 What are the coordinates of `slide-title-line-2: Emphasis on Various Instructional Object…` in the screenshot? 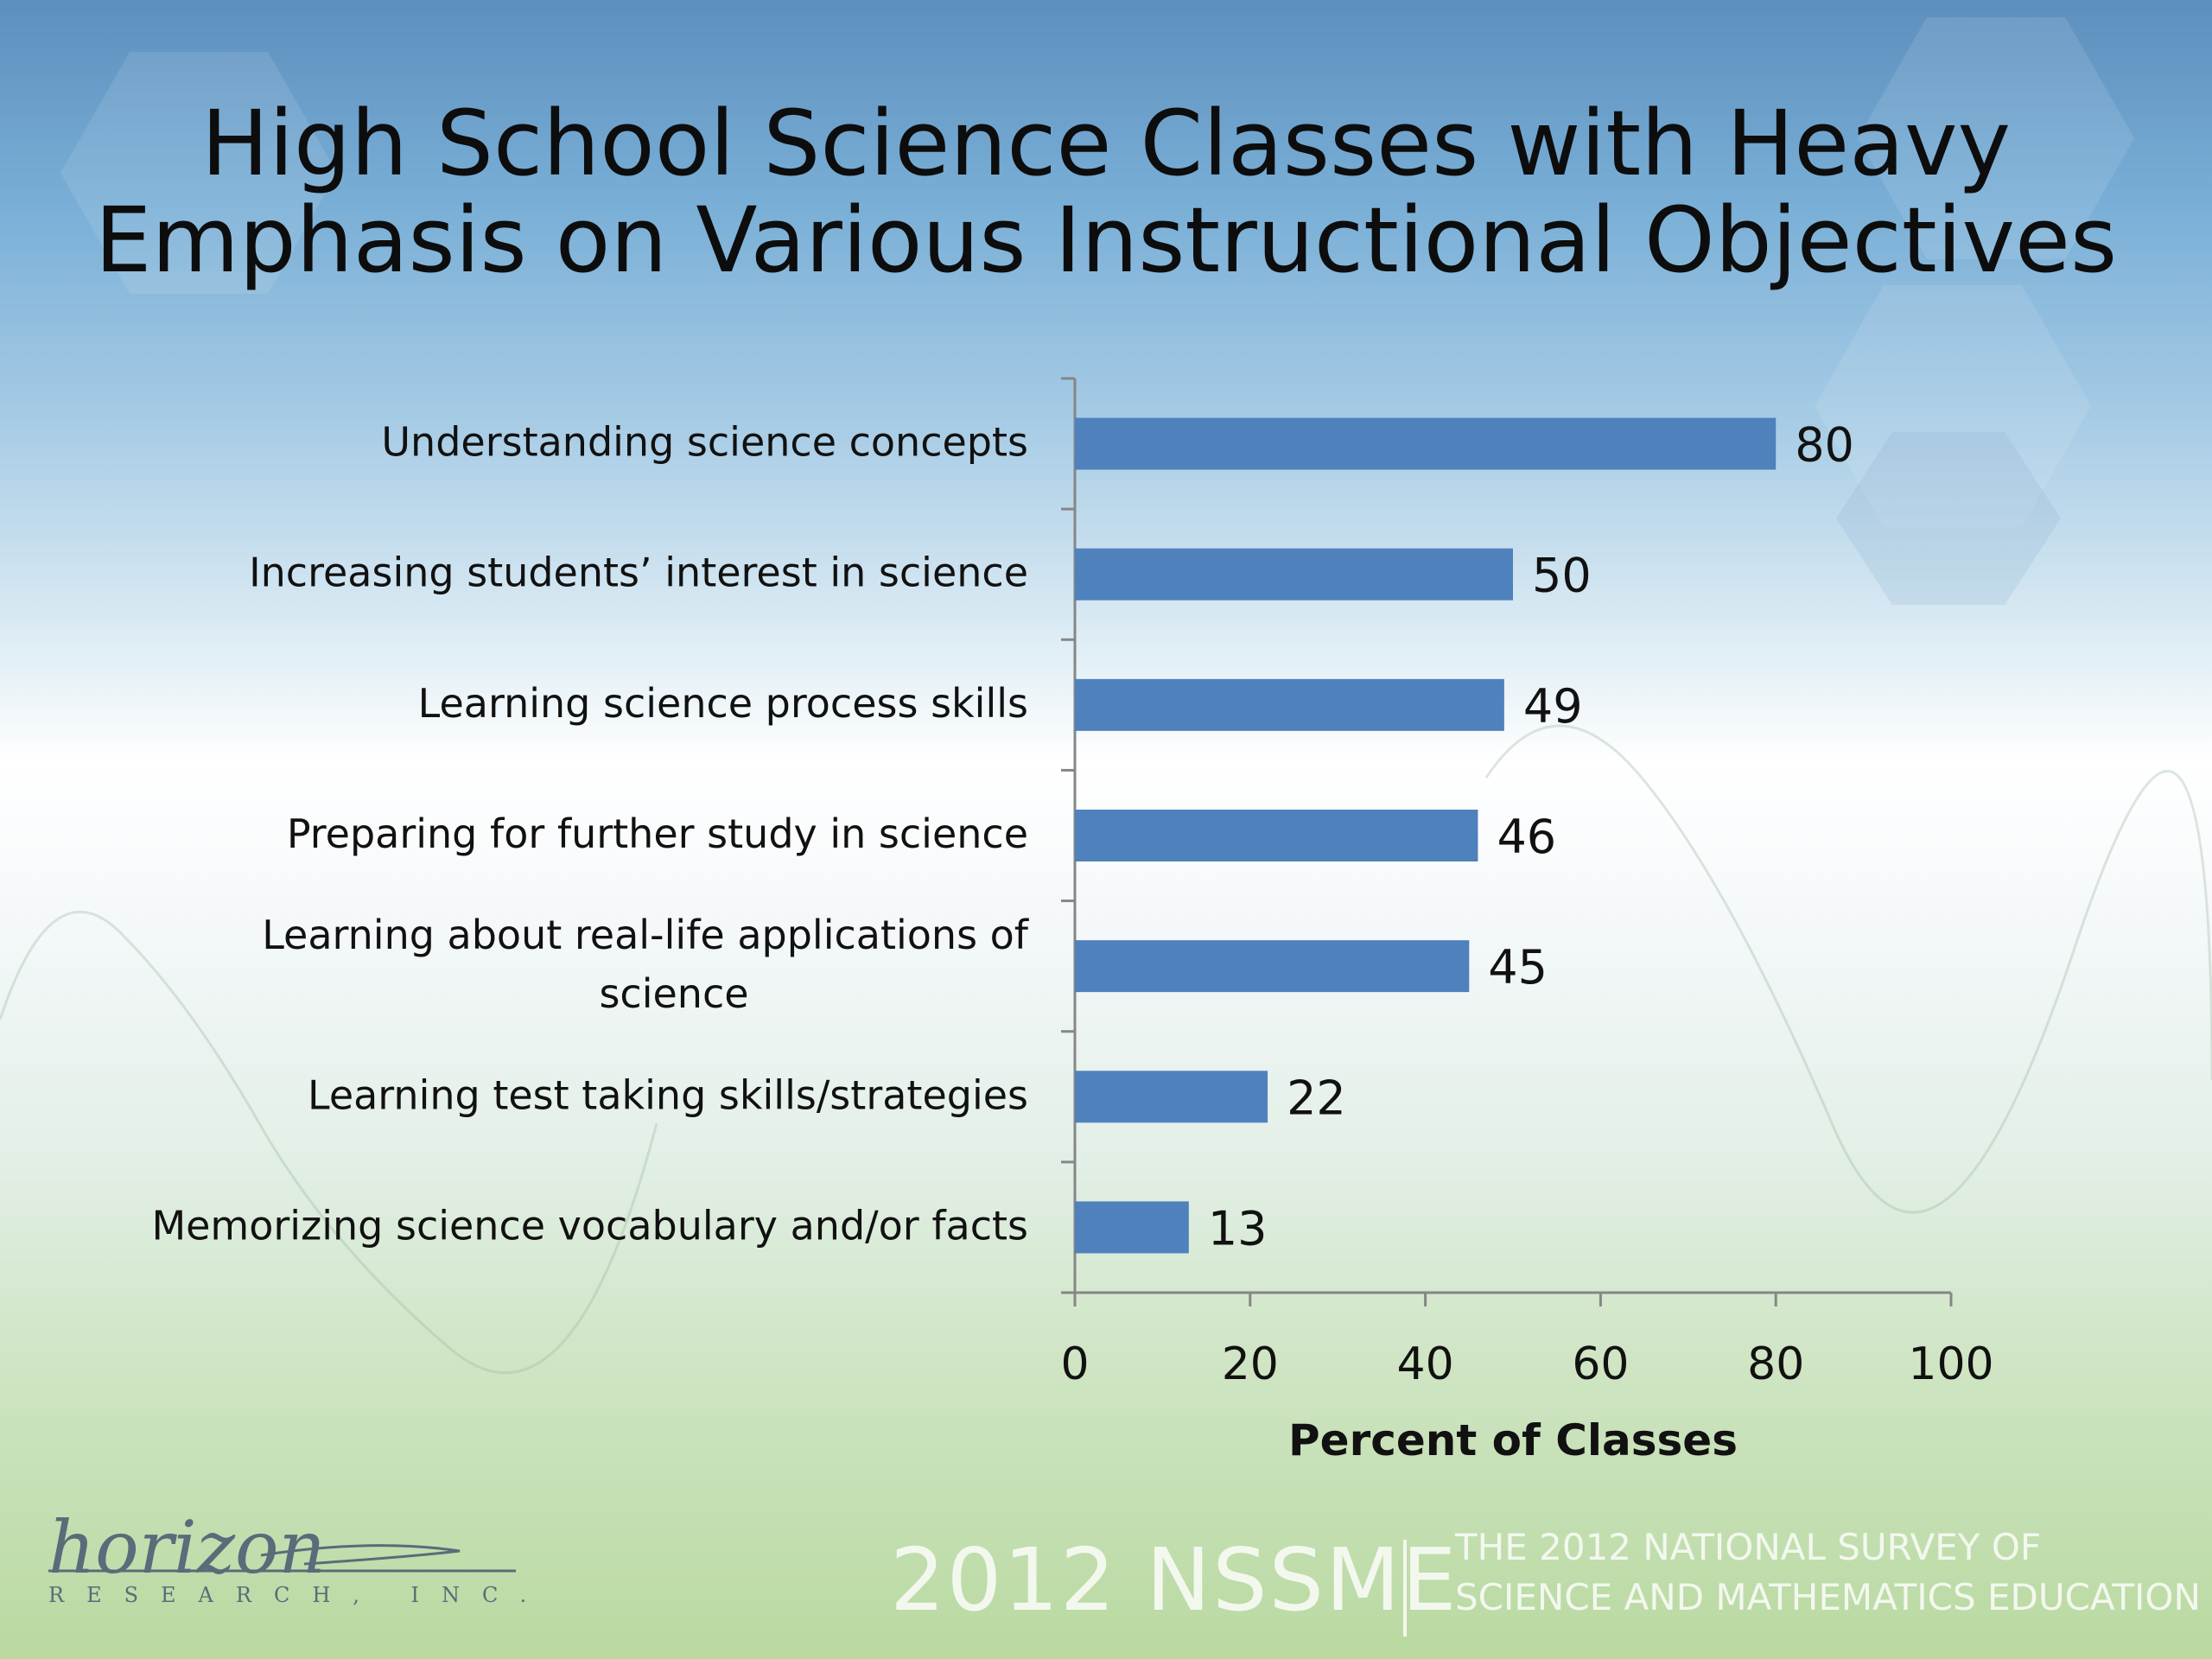 It's located at (1106, 240).